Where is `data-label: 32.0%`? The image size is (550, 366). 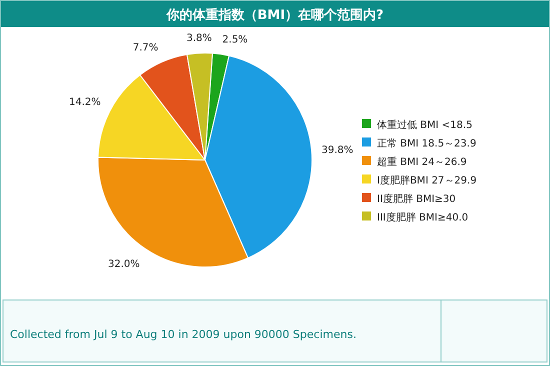 data-label: 32.0% is located at coordinates (124, 264).